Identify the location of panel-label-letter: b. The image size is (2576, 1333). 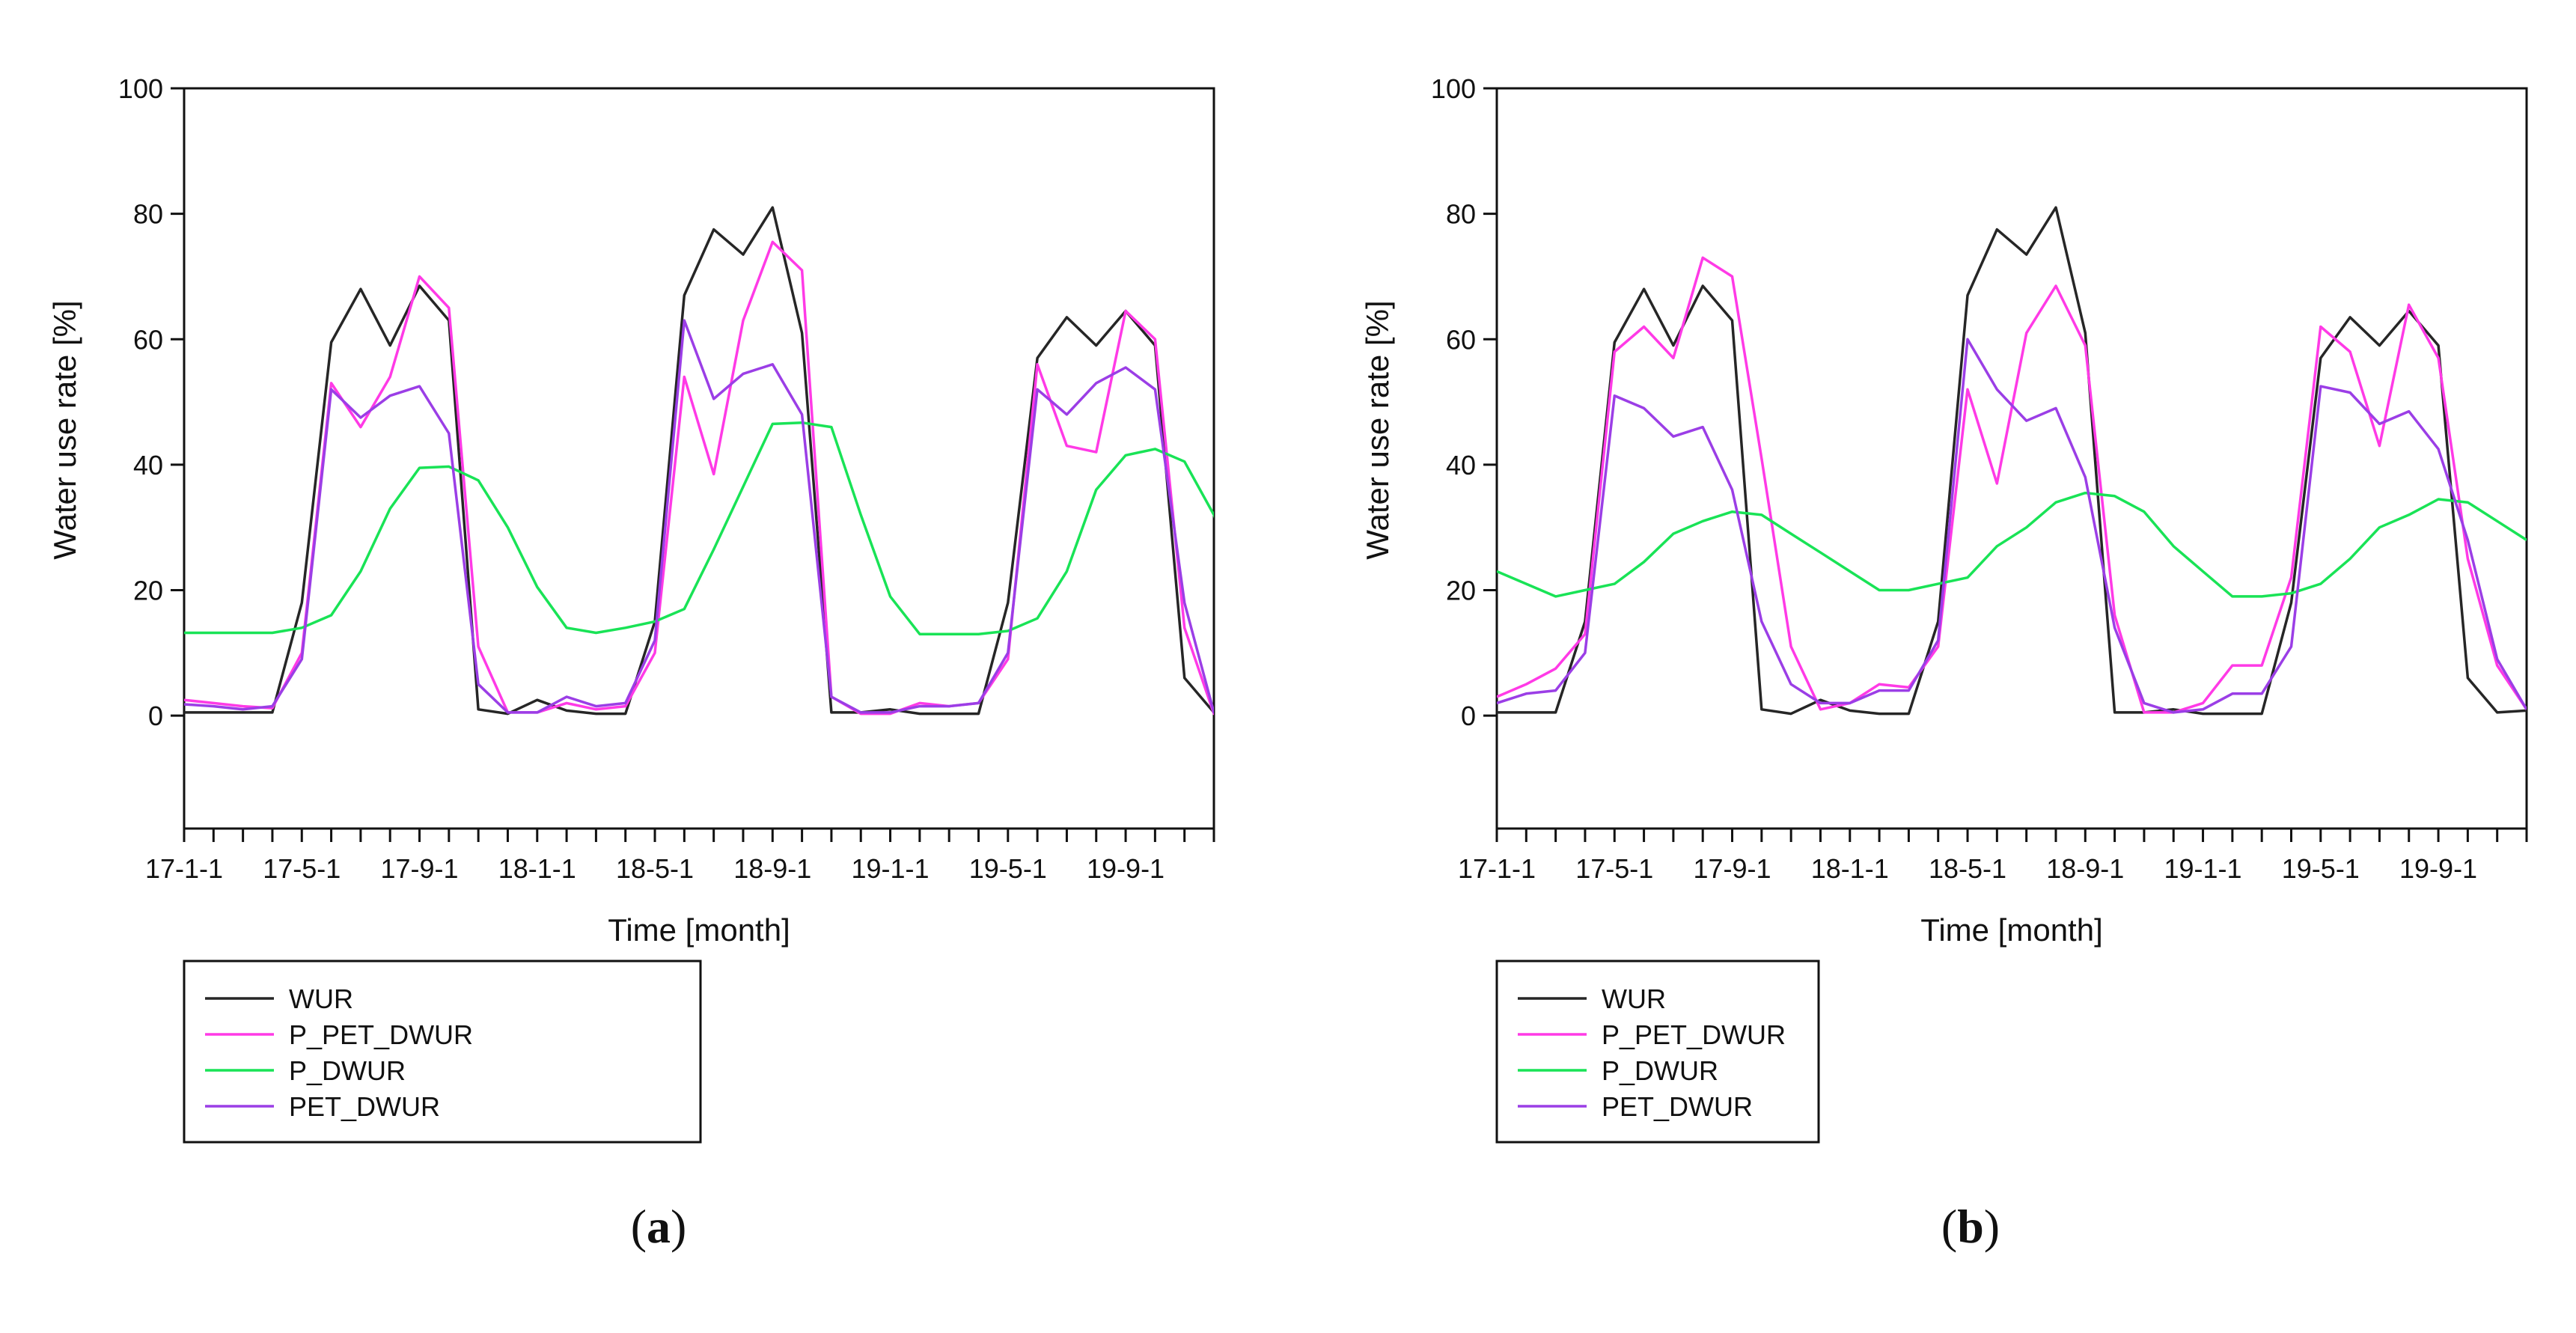
(1970, 1227).